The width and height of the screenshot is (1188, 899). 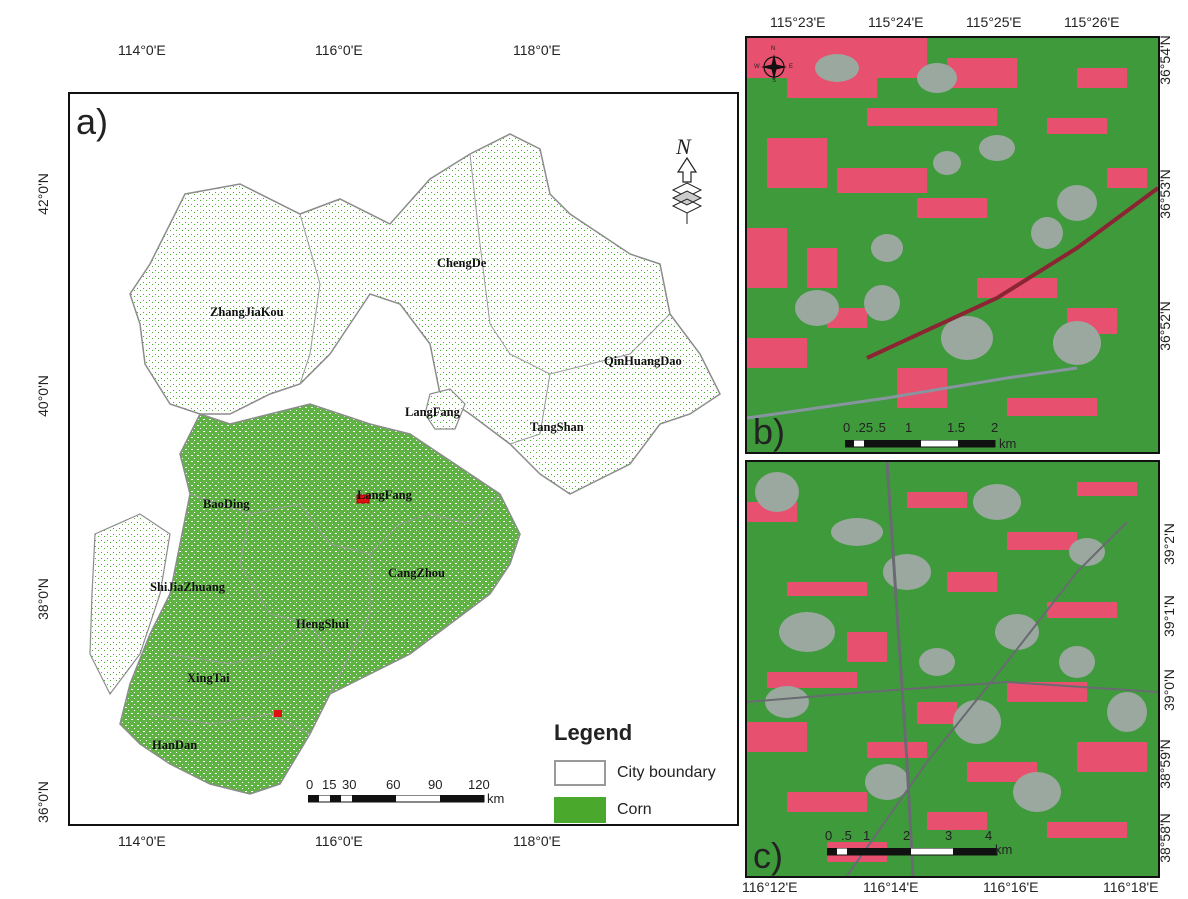 What do you see at coordinates (557, 427) in the screenshot?
I see `city-label-tangshan: TangShan` at bounding box center [557, 427].